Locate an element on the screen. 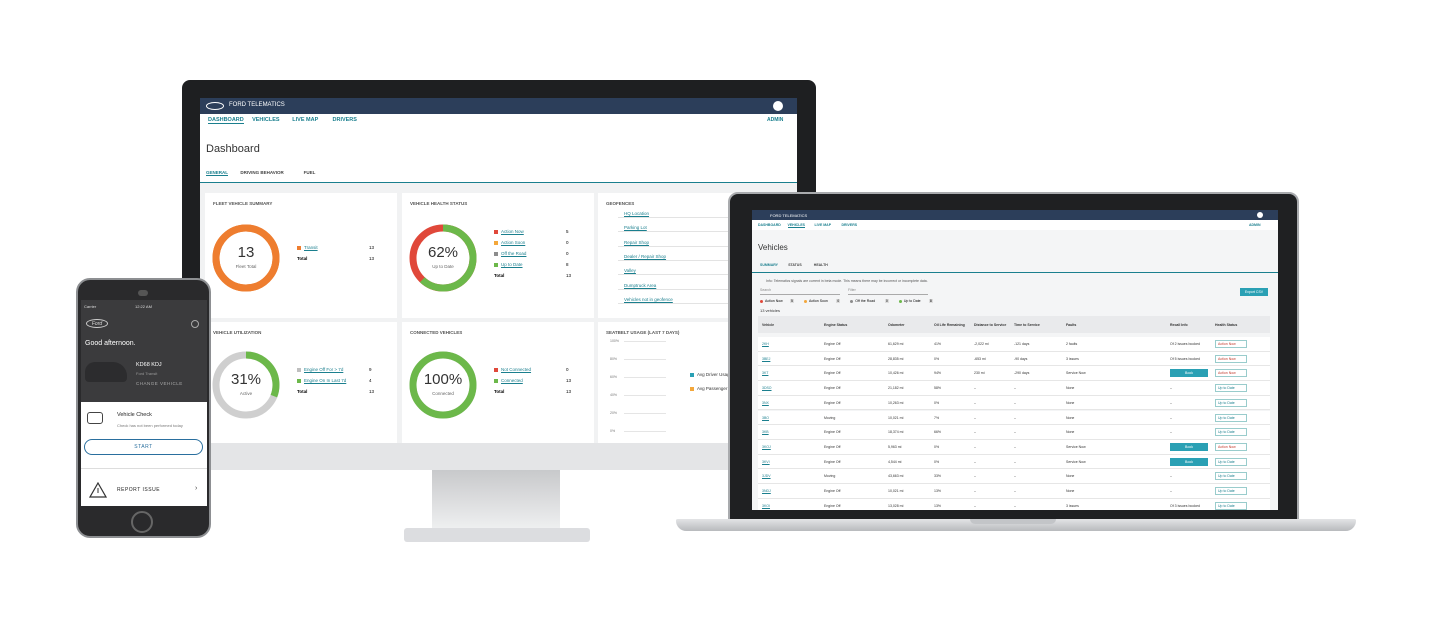 This screenshot has height=630, width=1441. legend-label: Up to Date is located at coordinates (512, 264).